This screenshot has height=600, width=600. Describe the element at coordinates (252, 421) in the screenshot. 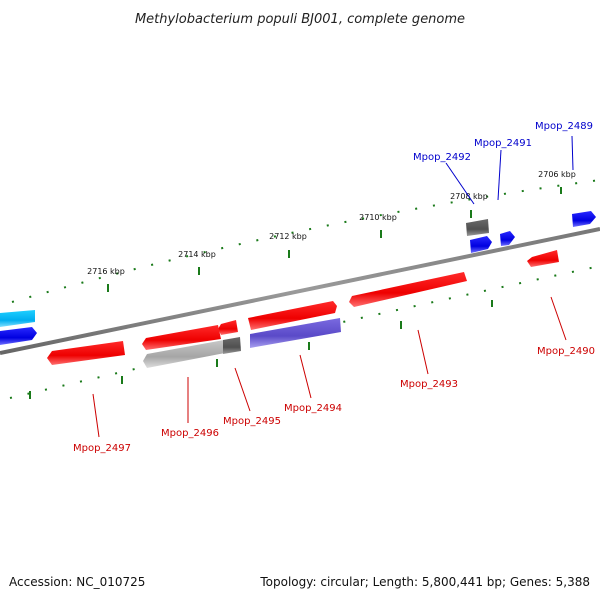

I see `gene-label: Mpop_2495` at that location.